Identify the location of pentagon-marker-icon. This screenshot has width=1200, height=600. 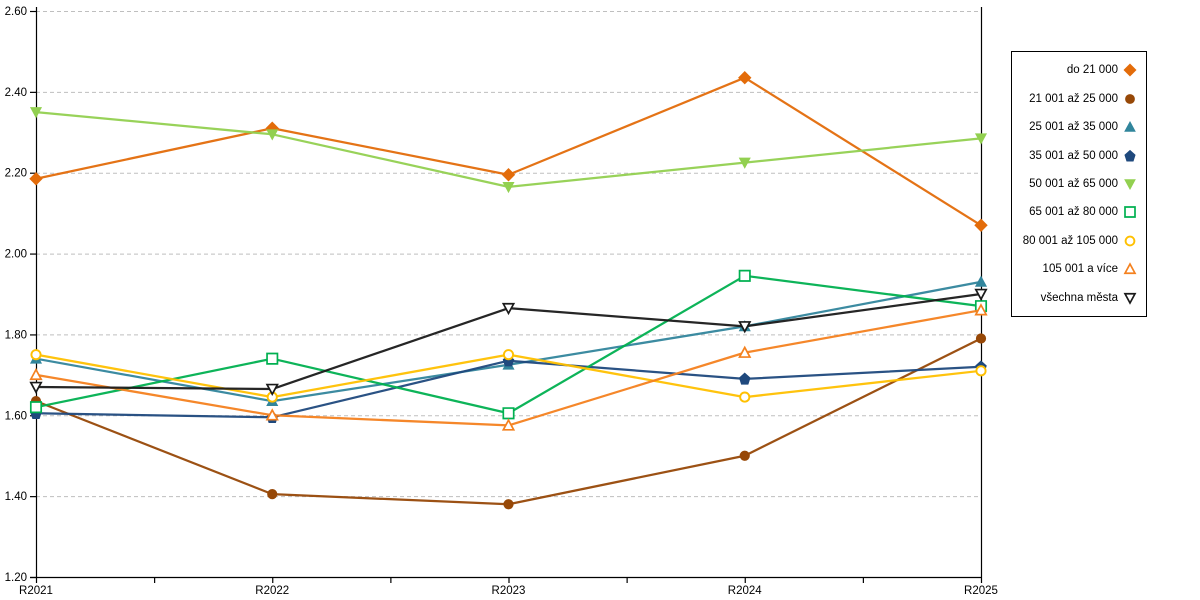
(1130, 155).